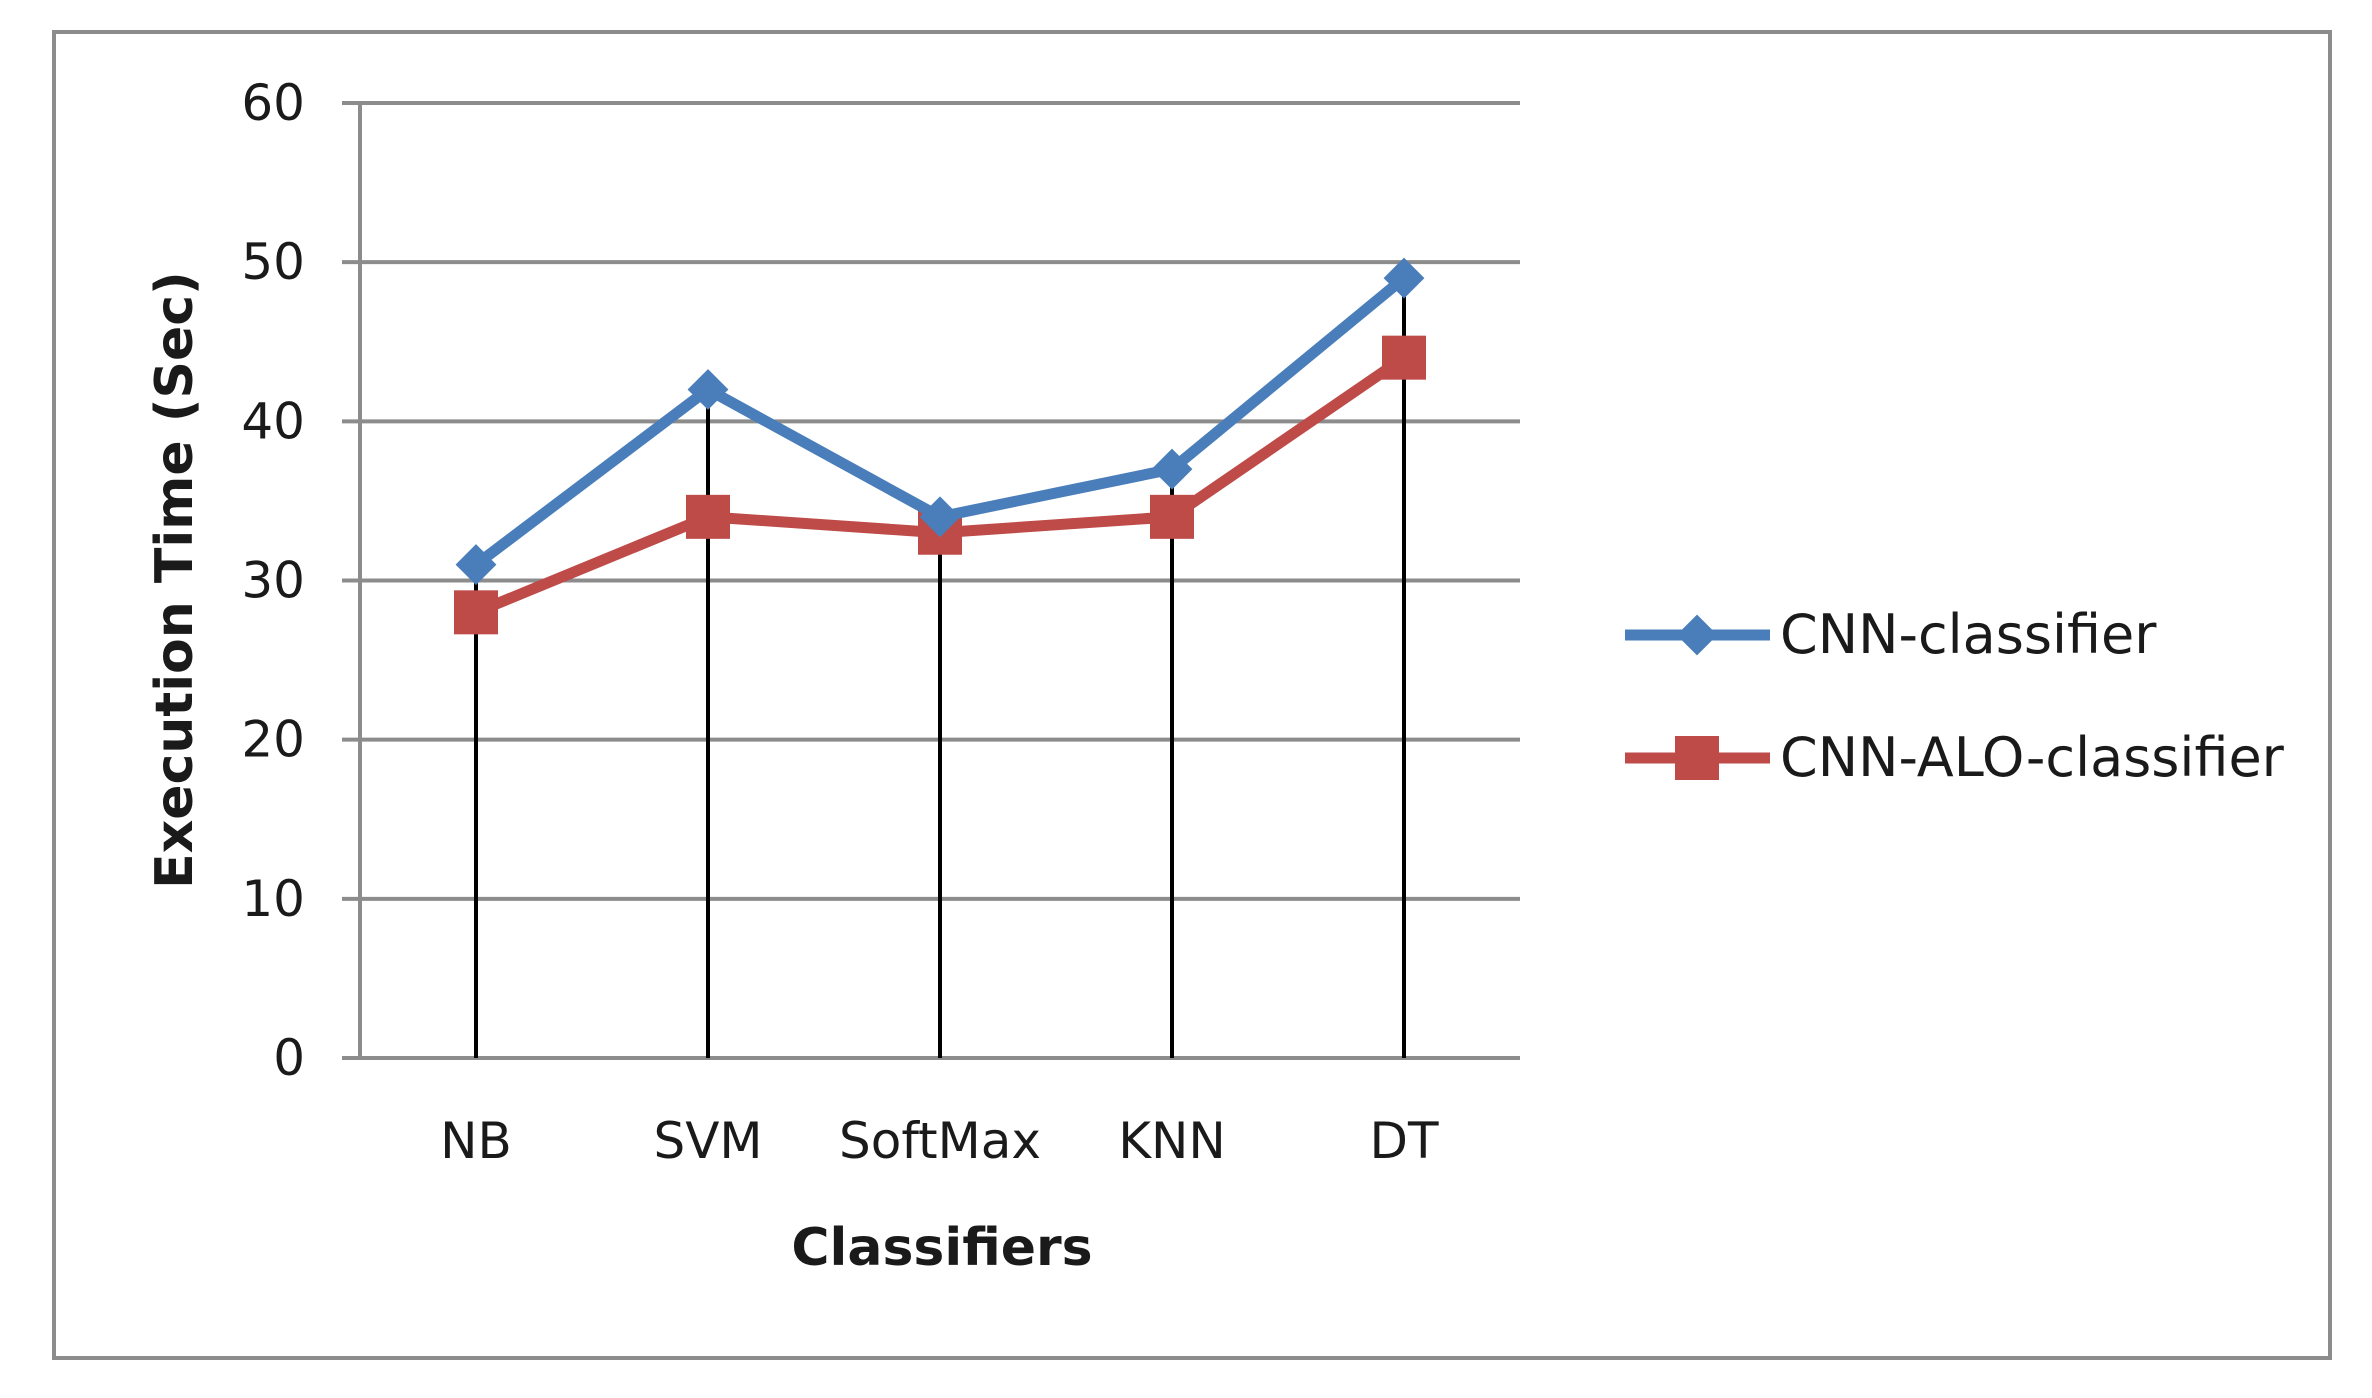 This screenshot has width=2372, height=1398. I want to click on y-tick-label: 0, so click(289, 1058).